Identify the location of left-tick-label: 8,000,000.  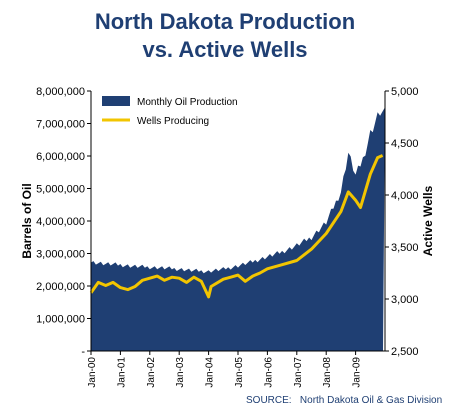
(60, 92).